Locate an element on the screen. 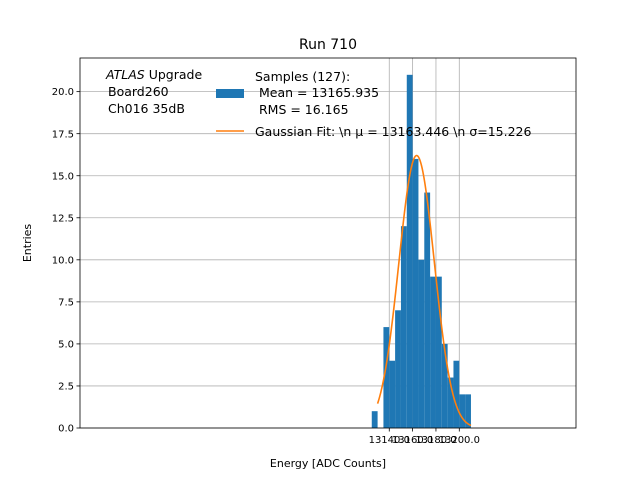 Image resolution: width=640 pixels, height=480 pixels. y-tick-label: 2.5 is located at coordinates (66, 387).